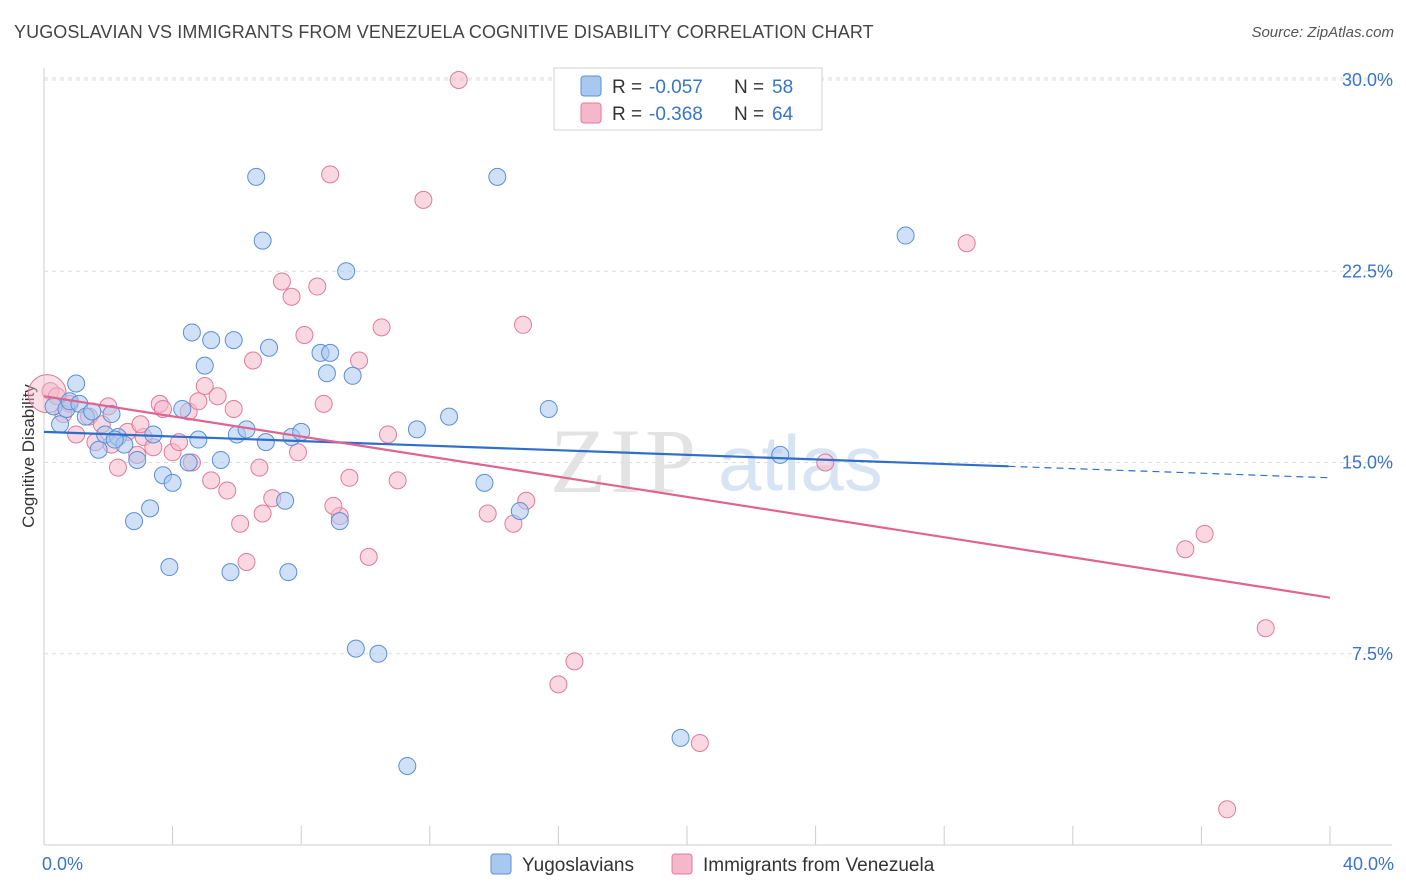  Describe the element at coordinates (749, 114) in the screenshot. I see `legend-n-label-2: N =` at that location.